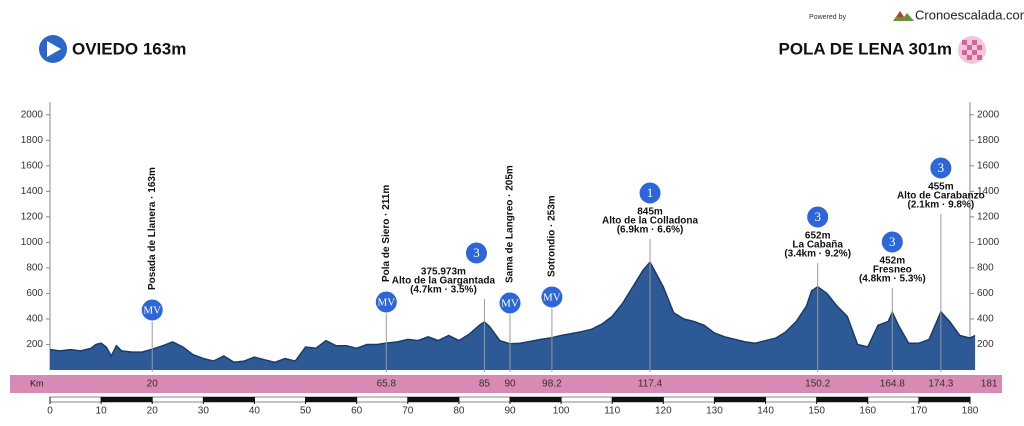 Image resolution: width=1024 pixels, height=426 pixels. What do you see at coordinates (941, 205) in the screenshot?
I see `waypoint-label: (2.1km · 9.8%)` at bounding box center [941, 205].